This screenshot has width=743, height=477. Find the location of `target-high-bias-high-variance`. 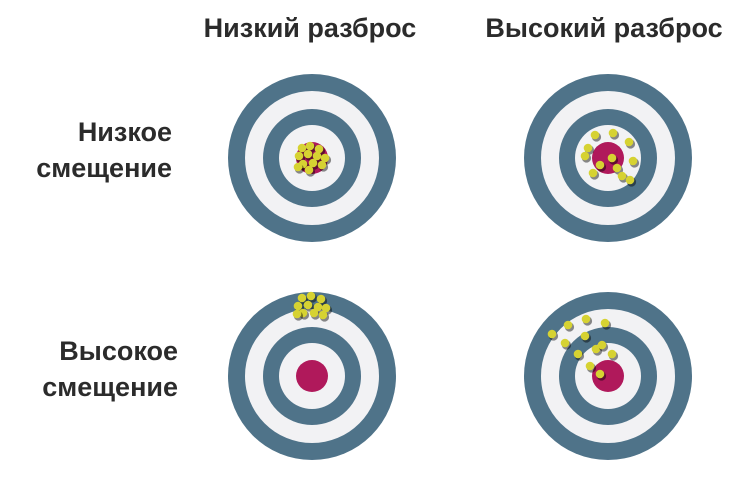

target-high-bias-high-variance is located at coordinates (608, 376).